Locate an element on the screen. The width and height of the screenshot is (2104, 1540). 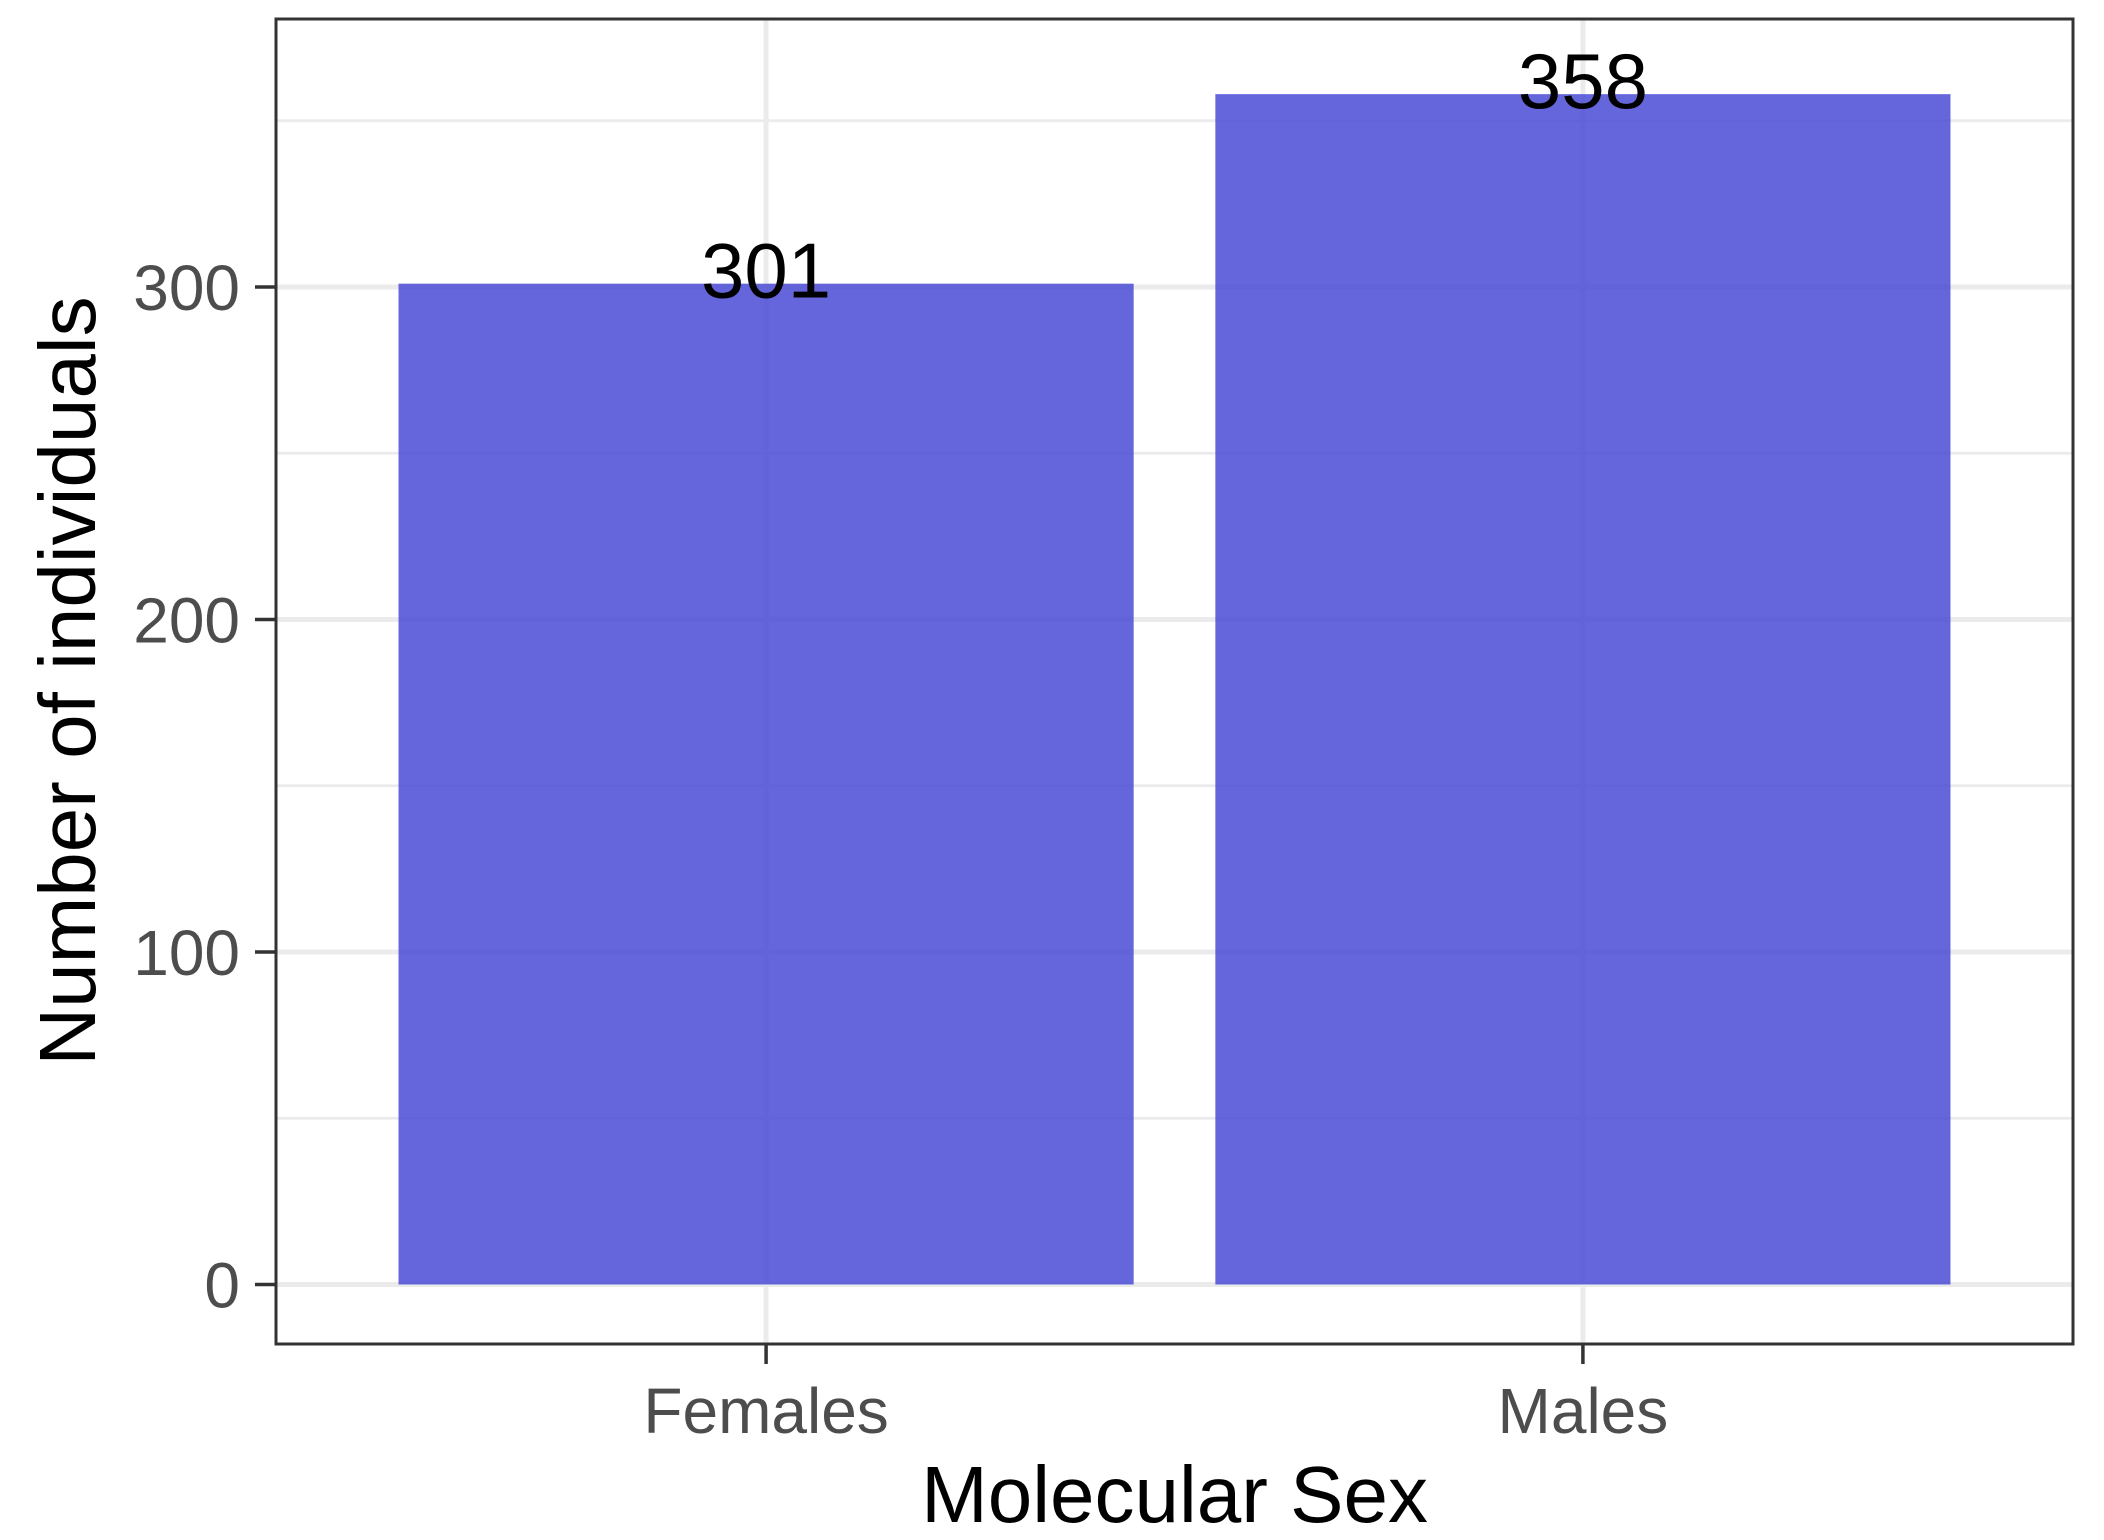
y-tick-label: 200 is located at coordinates (186, 620).